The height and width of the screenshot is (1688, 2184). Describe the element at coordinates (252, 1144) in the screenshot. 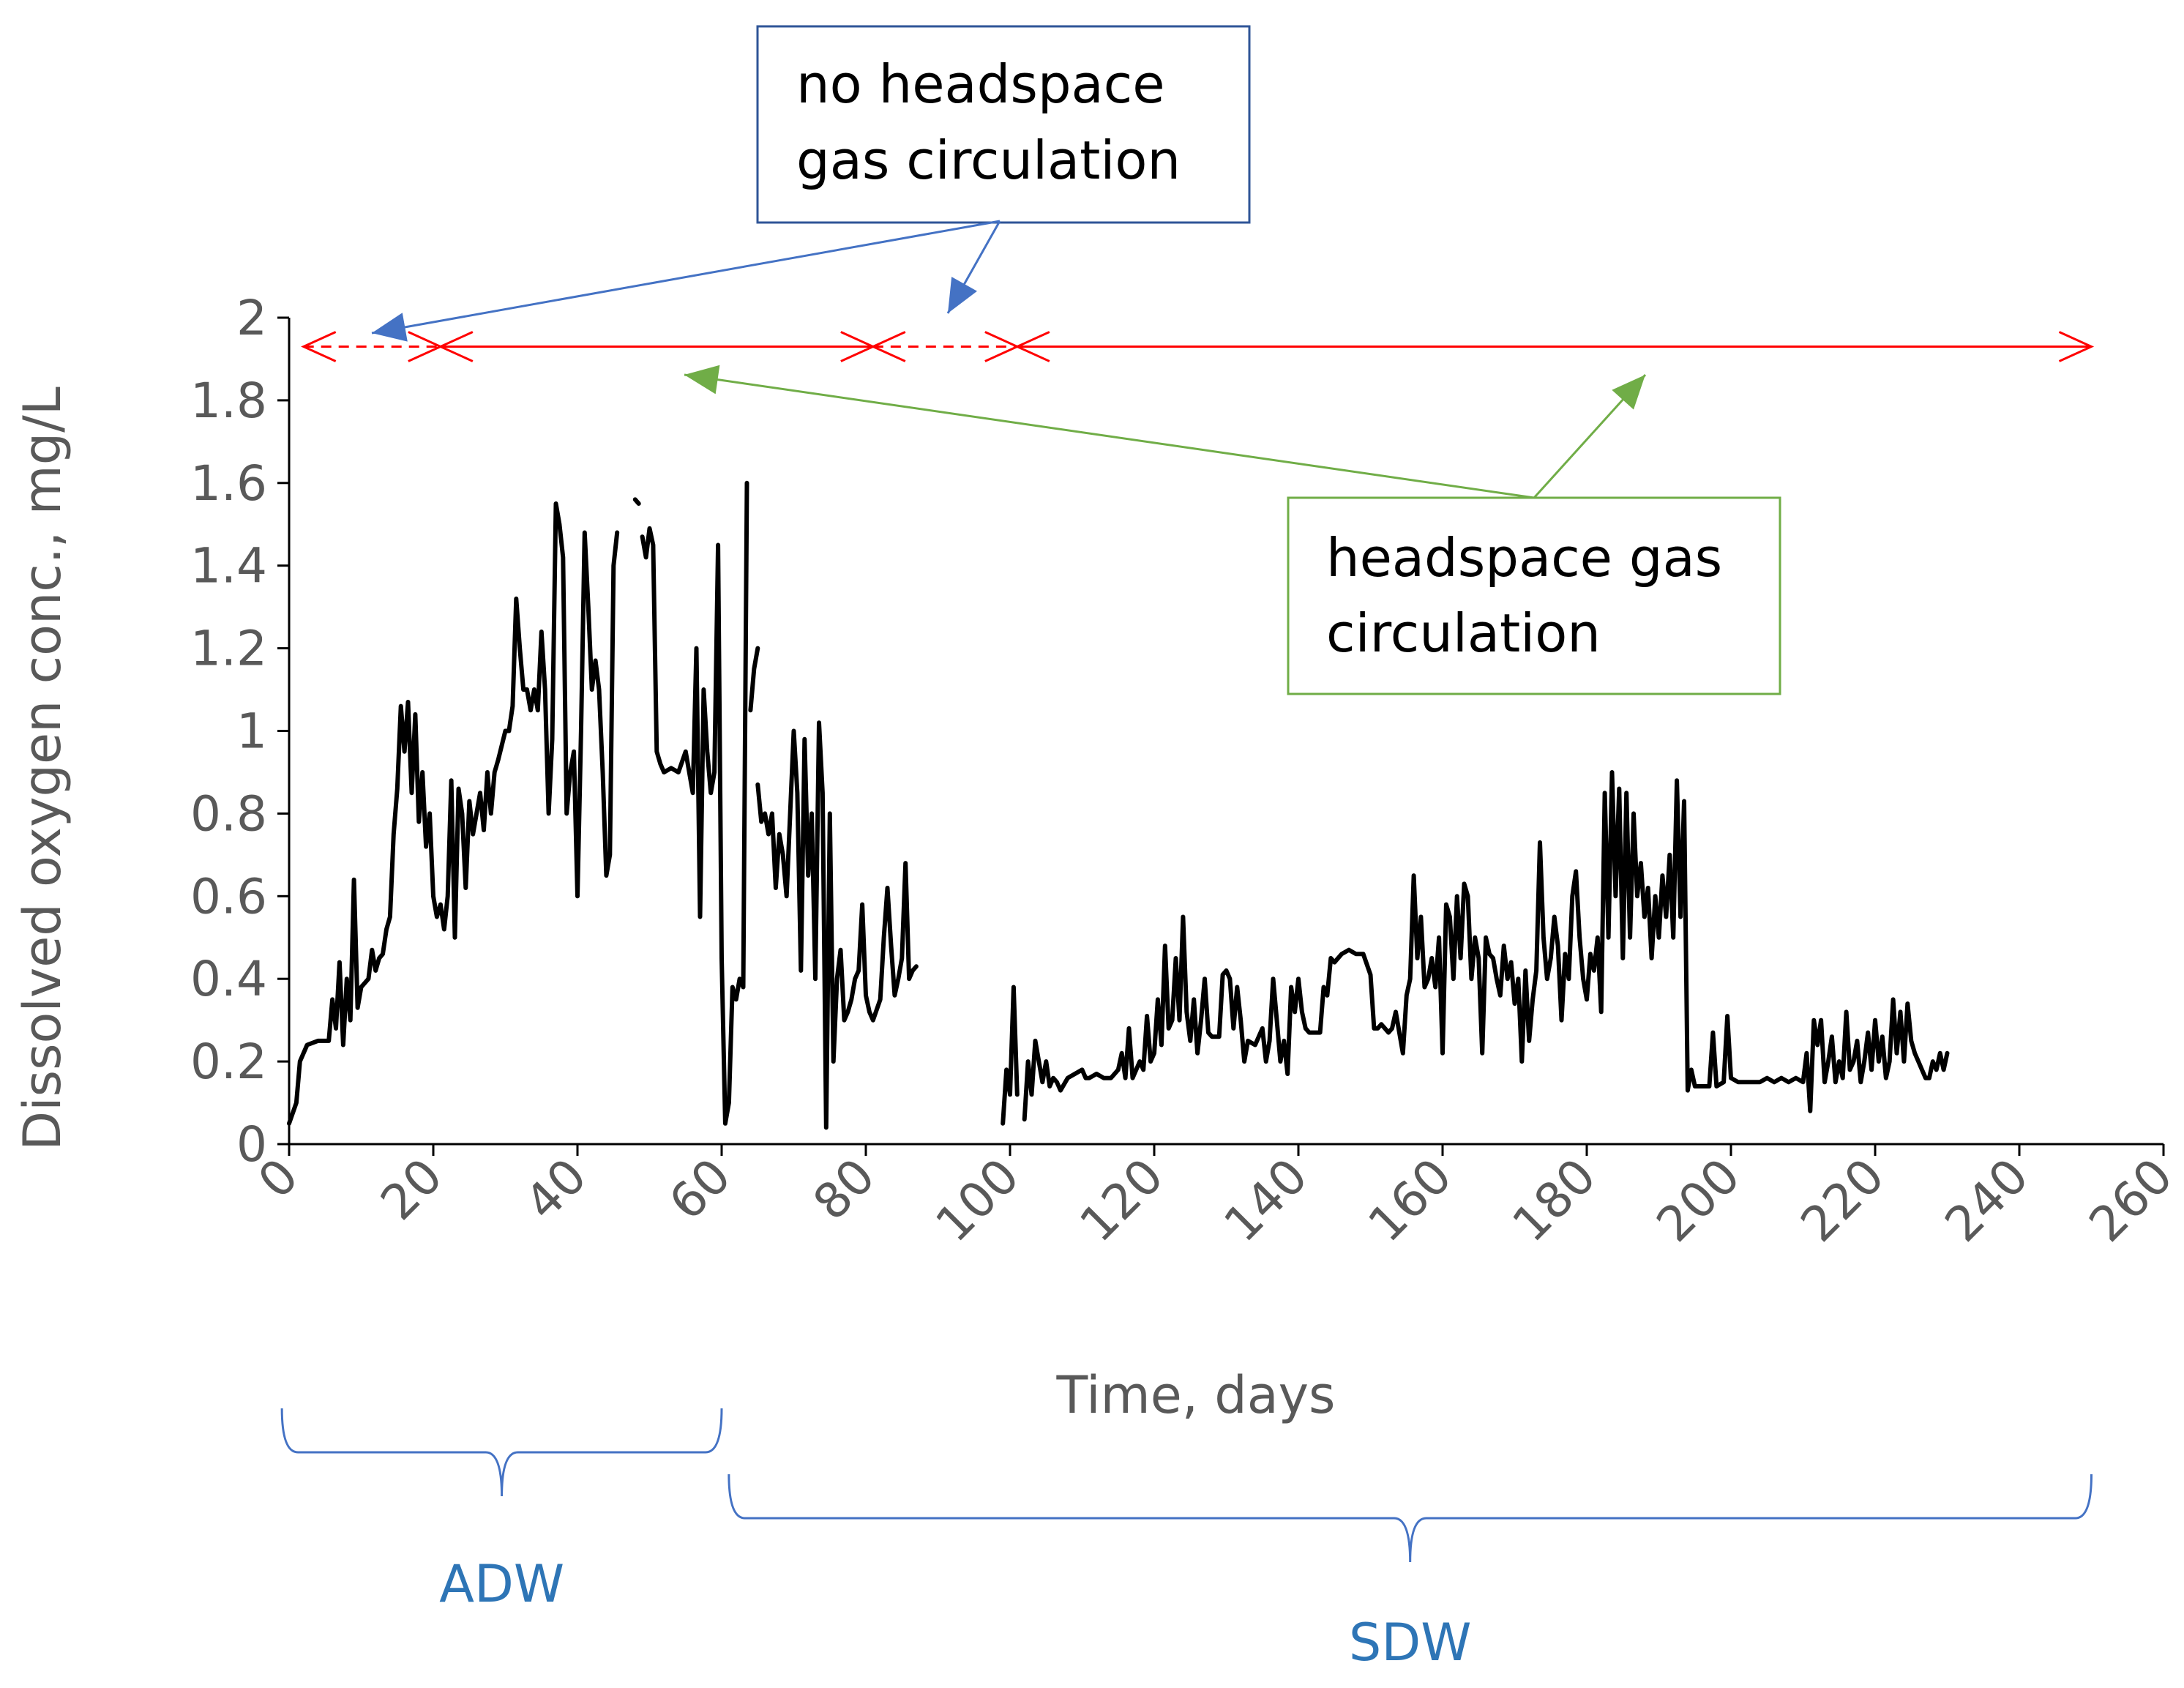

I see `y-tick-label: 0` at that location.